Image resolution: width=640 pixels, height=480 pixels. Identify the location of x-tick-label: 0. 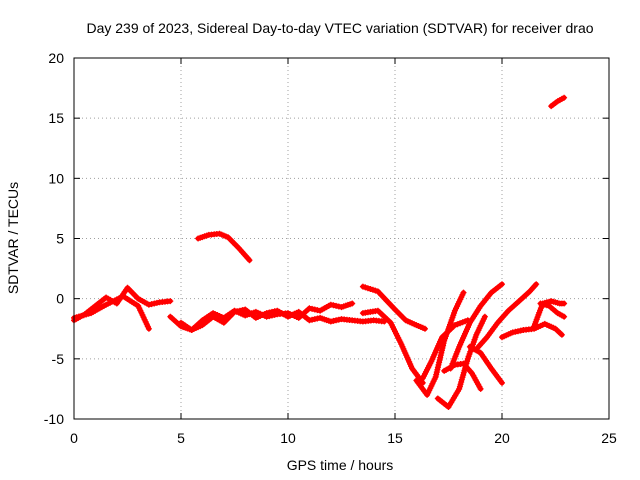
(74, 438).